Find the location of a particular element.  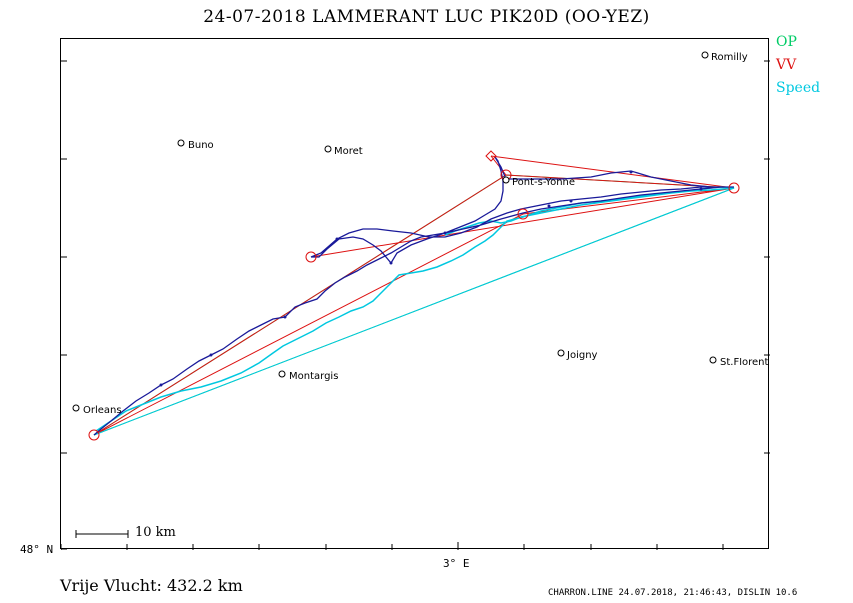

town-label-pont-s-yonne: Pont-s-Yonne is located at coordinates (544, 182).